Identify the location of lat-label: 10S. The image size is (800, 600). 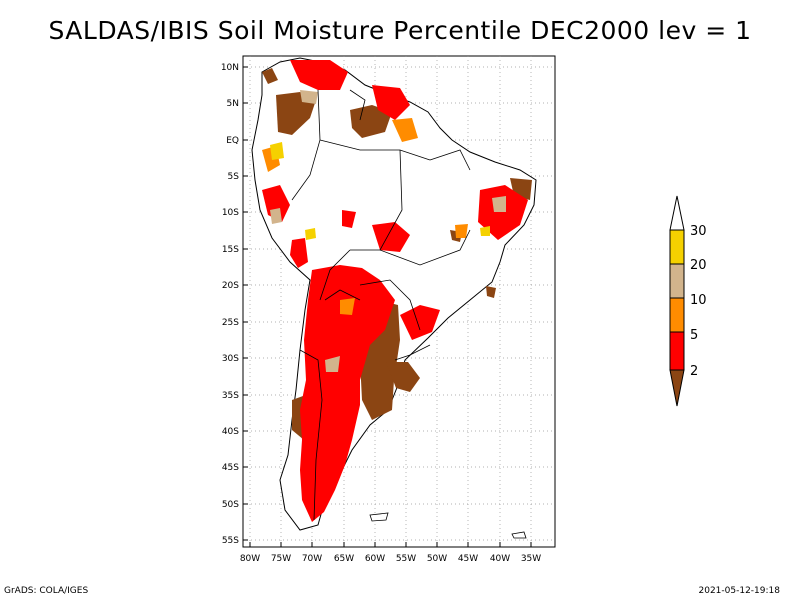
(230, 213).